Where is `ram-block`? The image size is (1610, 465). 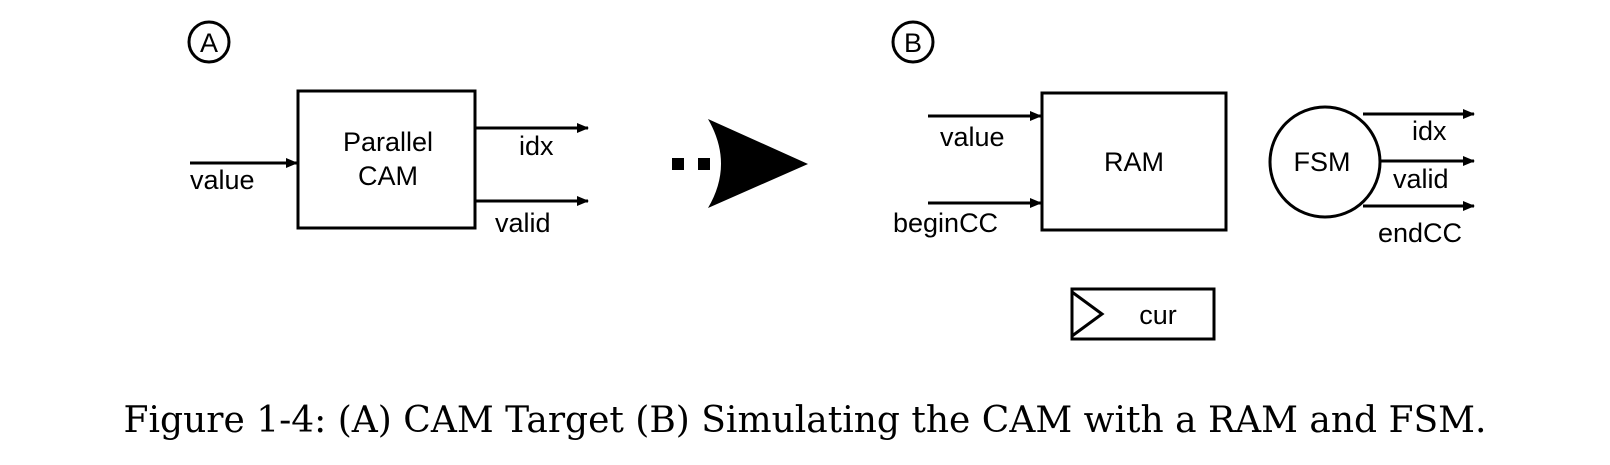 ram-block is located at coordinates (1134, 161).